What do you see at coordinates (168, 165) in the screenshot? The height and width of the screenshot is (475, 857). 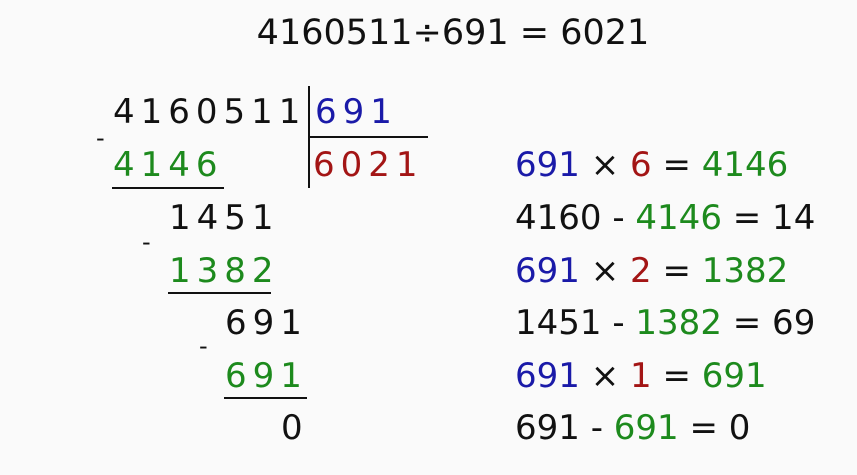 I see `subtrahend-1: 4146` at bounding box center [168, 165].